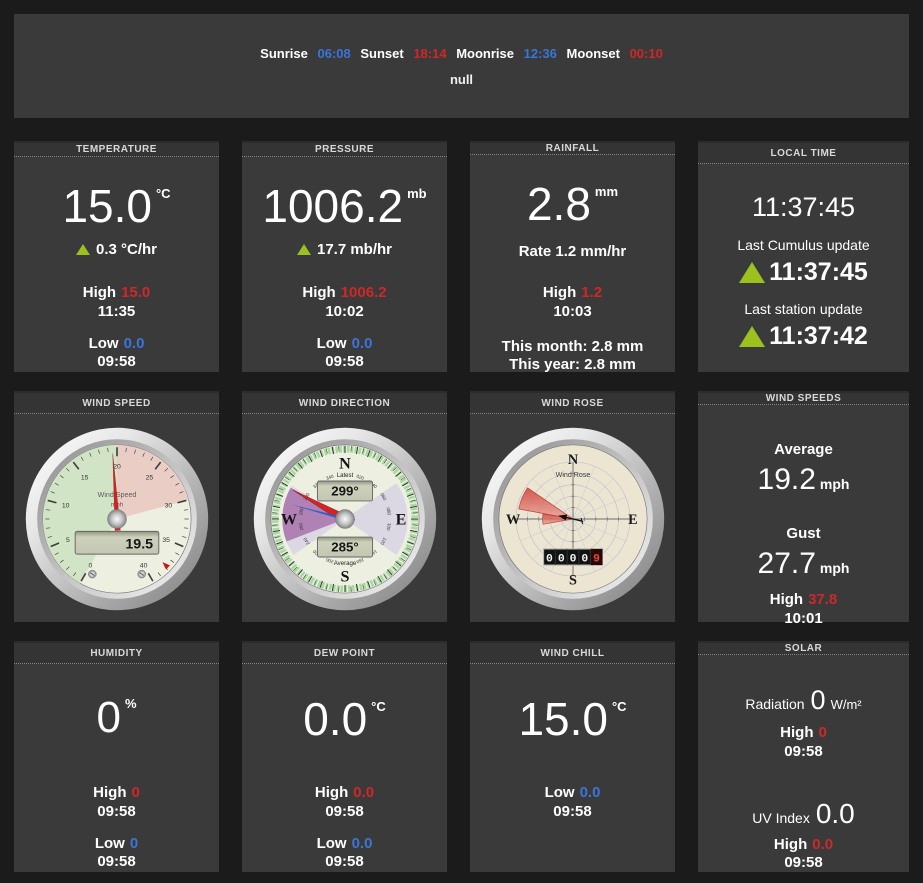 The height and width of the screenshot is (883, 923). I want to click on wind-chill-unit: °C, so click(619, 706).